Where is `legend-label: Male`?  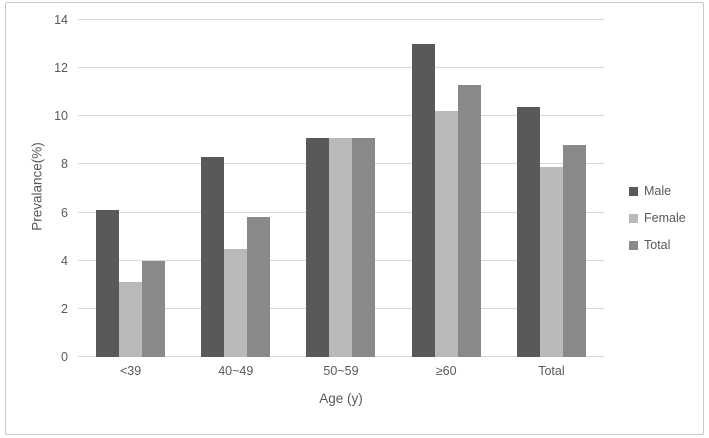
legend-label: Male is located at coordinates (658, 191).